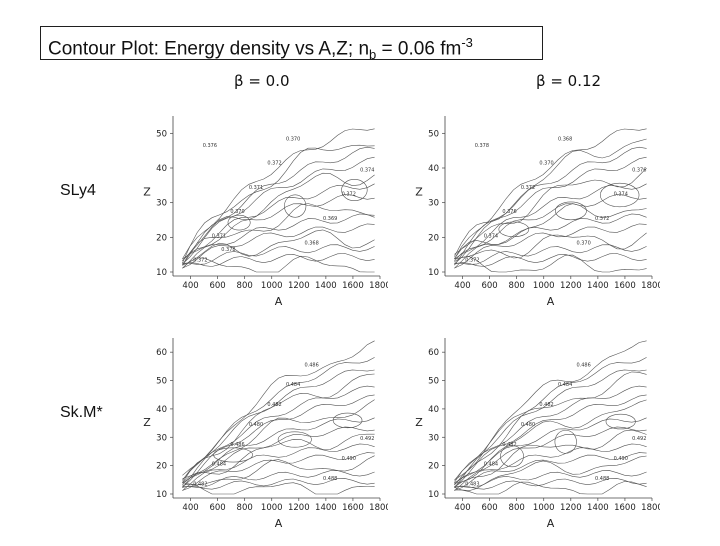 The image size is (720, 546). Describe the element at coordinates (482, 146) in the screenshot. I see `contour-value-label: 0.378` at that location.